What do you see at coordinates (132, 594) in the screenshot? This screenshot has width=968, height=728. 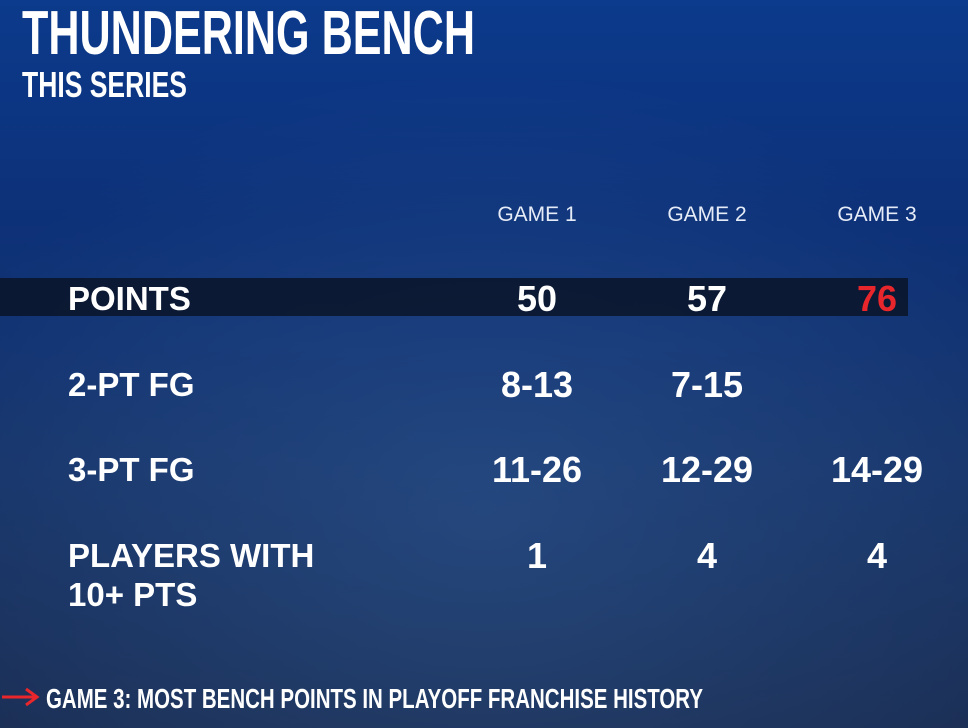 I see `row-label: 10+ PTS` at bounding box center [132, 594].